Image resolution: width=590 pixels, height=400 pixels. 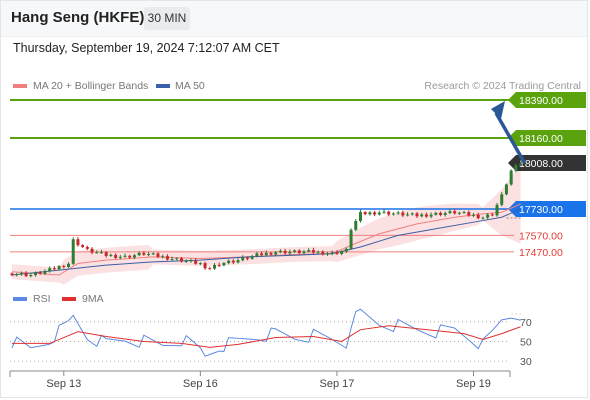 I want to click on level-label: 18390.00, so click(x=541, y=101).